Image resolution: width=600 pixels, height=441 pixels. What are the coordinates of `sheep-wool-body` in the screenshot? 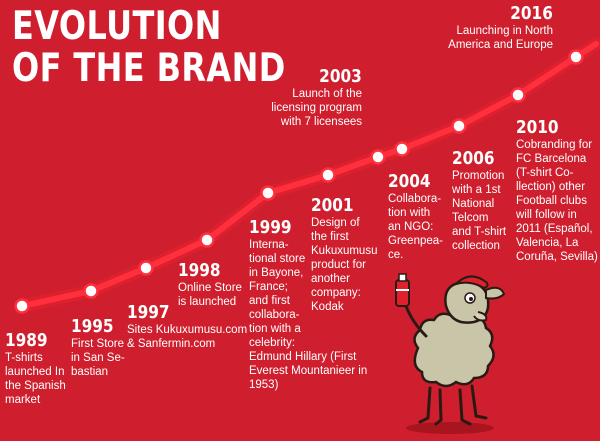 It's located at (454, 349).